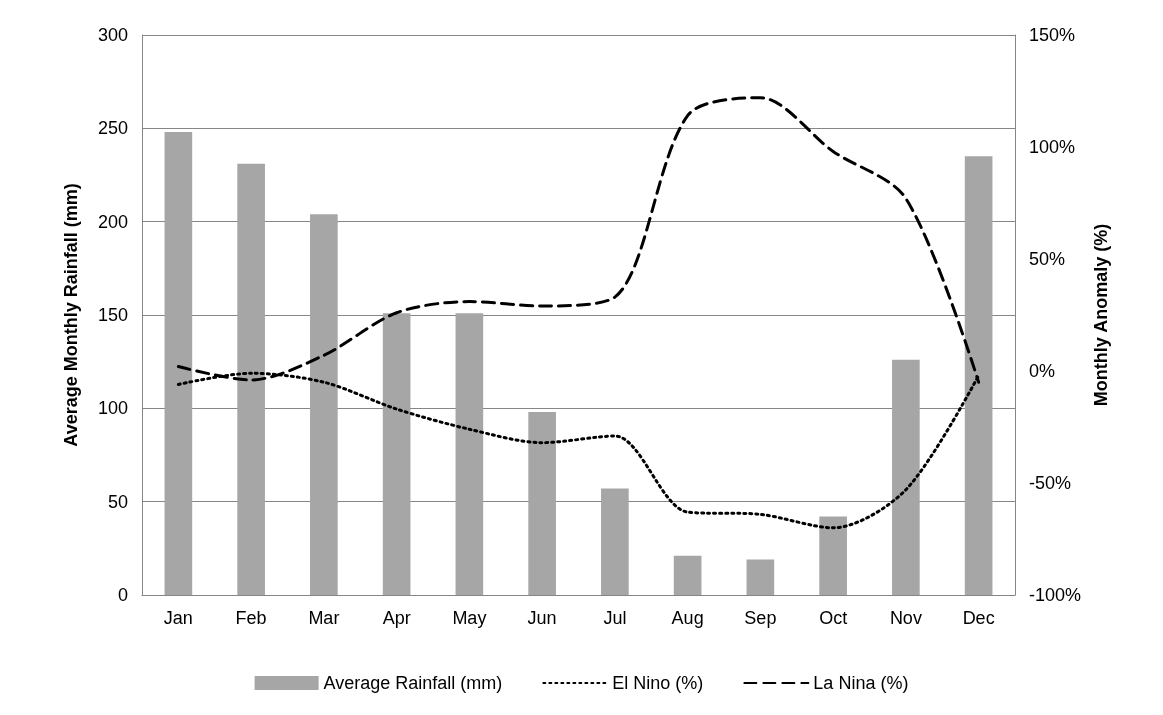 This screenshot has height=715, width=1163. Describe the element at coordinates (251, 618) in the screenshot. I see `x-tick-label: Feb` at that location.